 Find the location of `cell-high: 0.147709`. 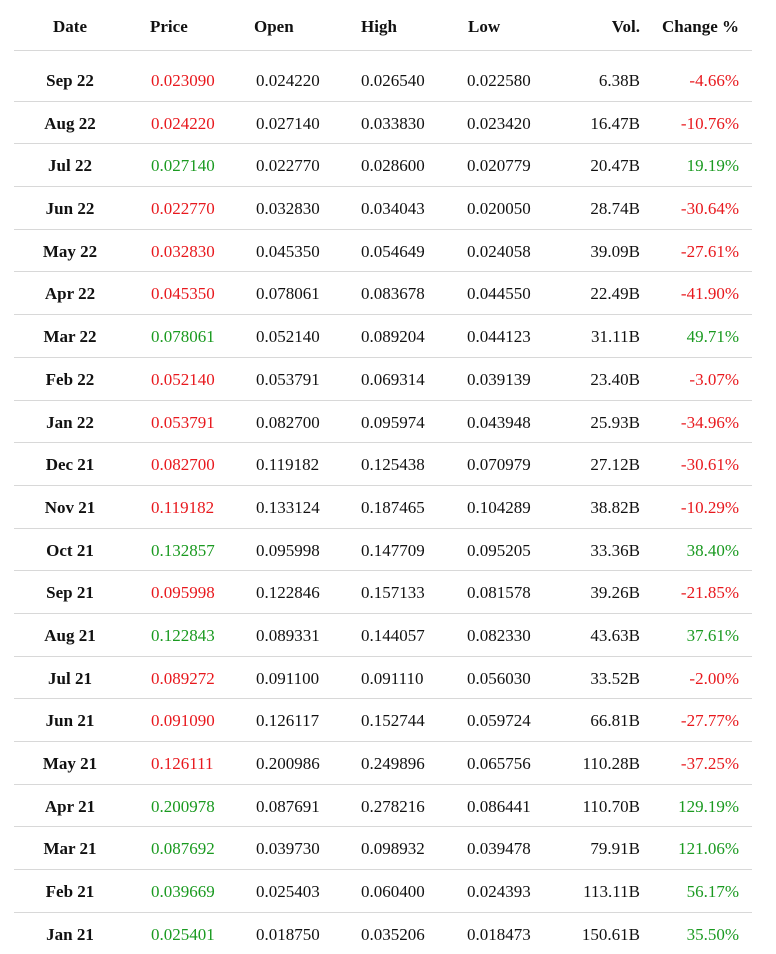

cell-high: 0.147709 is located at coordinates (393, 550).